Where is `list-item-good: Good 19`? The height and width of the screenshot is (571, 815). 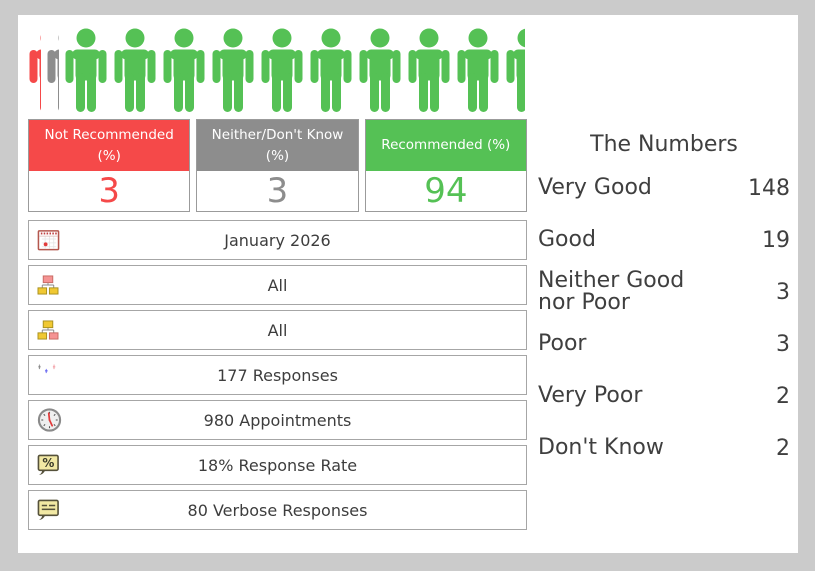
list-item-good: Good 19 is located at coordinates (664, 240).